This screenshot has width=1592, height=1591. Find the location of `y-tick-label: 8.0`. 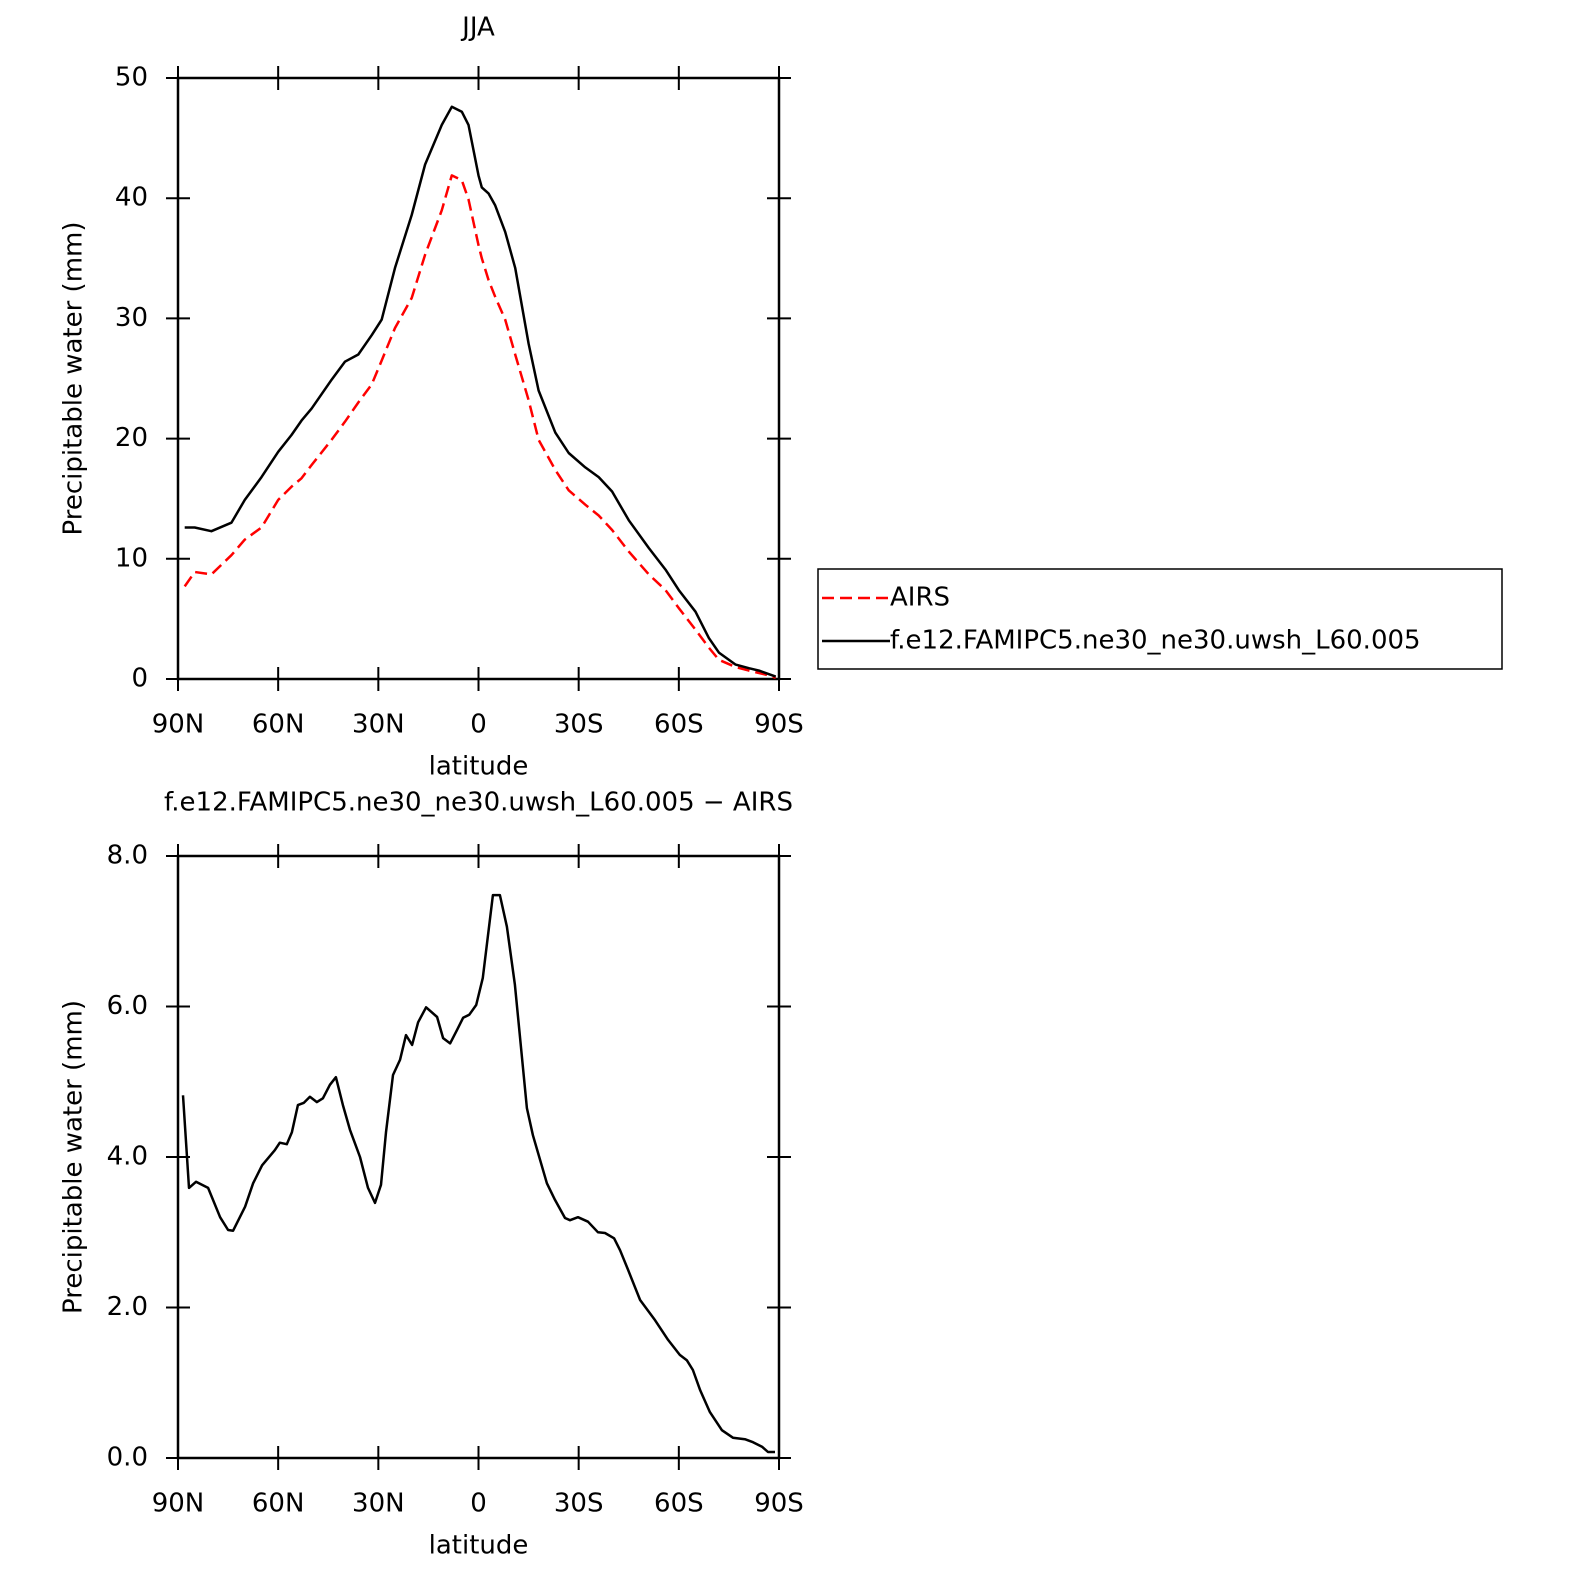

y-tick-label: 8.0 is located at coordinates (127, 856).